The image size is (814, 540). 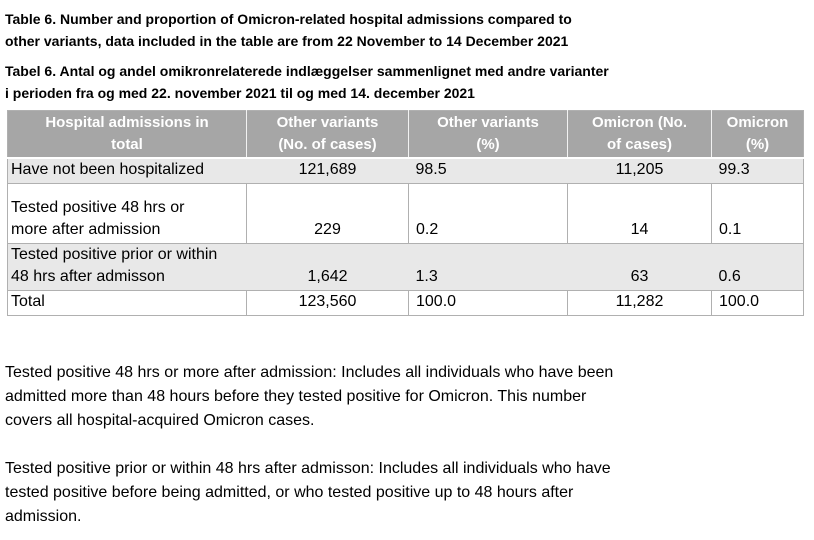 What do you see at coordinates (639, 134) in the screenshot?
I see `col-header-omicron-cases: Omicron (No. of cases)` at bounding box center [639, 134].